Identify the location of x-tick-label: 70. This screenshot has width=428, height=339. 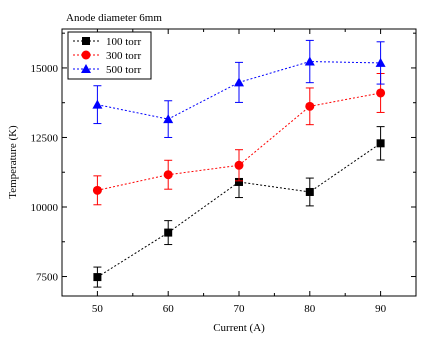
(240, 309).